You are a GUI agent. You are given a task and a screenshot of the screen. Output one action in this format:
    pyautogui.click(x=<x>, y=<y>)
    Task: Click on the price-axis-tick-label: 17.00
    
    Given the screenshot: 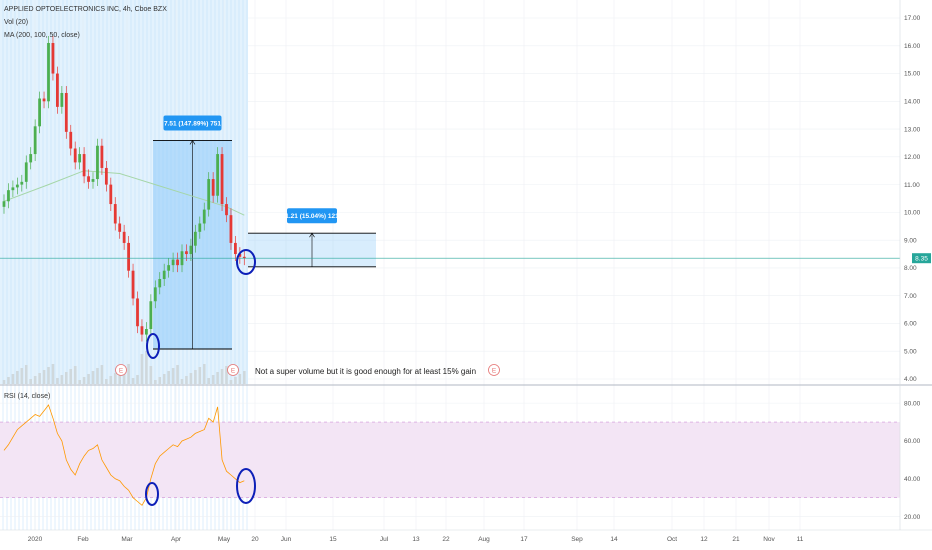 What is the action you would take?
    pyautogui.click(x=912, y=18)
    